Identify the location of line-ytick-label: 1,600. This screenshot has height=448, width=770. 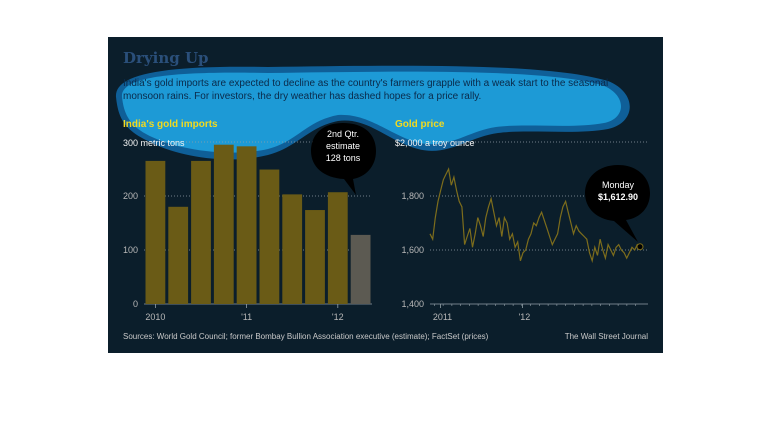
(412, 250).